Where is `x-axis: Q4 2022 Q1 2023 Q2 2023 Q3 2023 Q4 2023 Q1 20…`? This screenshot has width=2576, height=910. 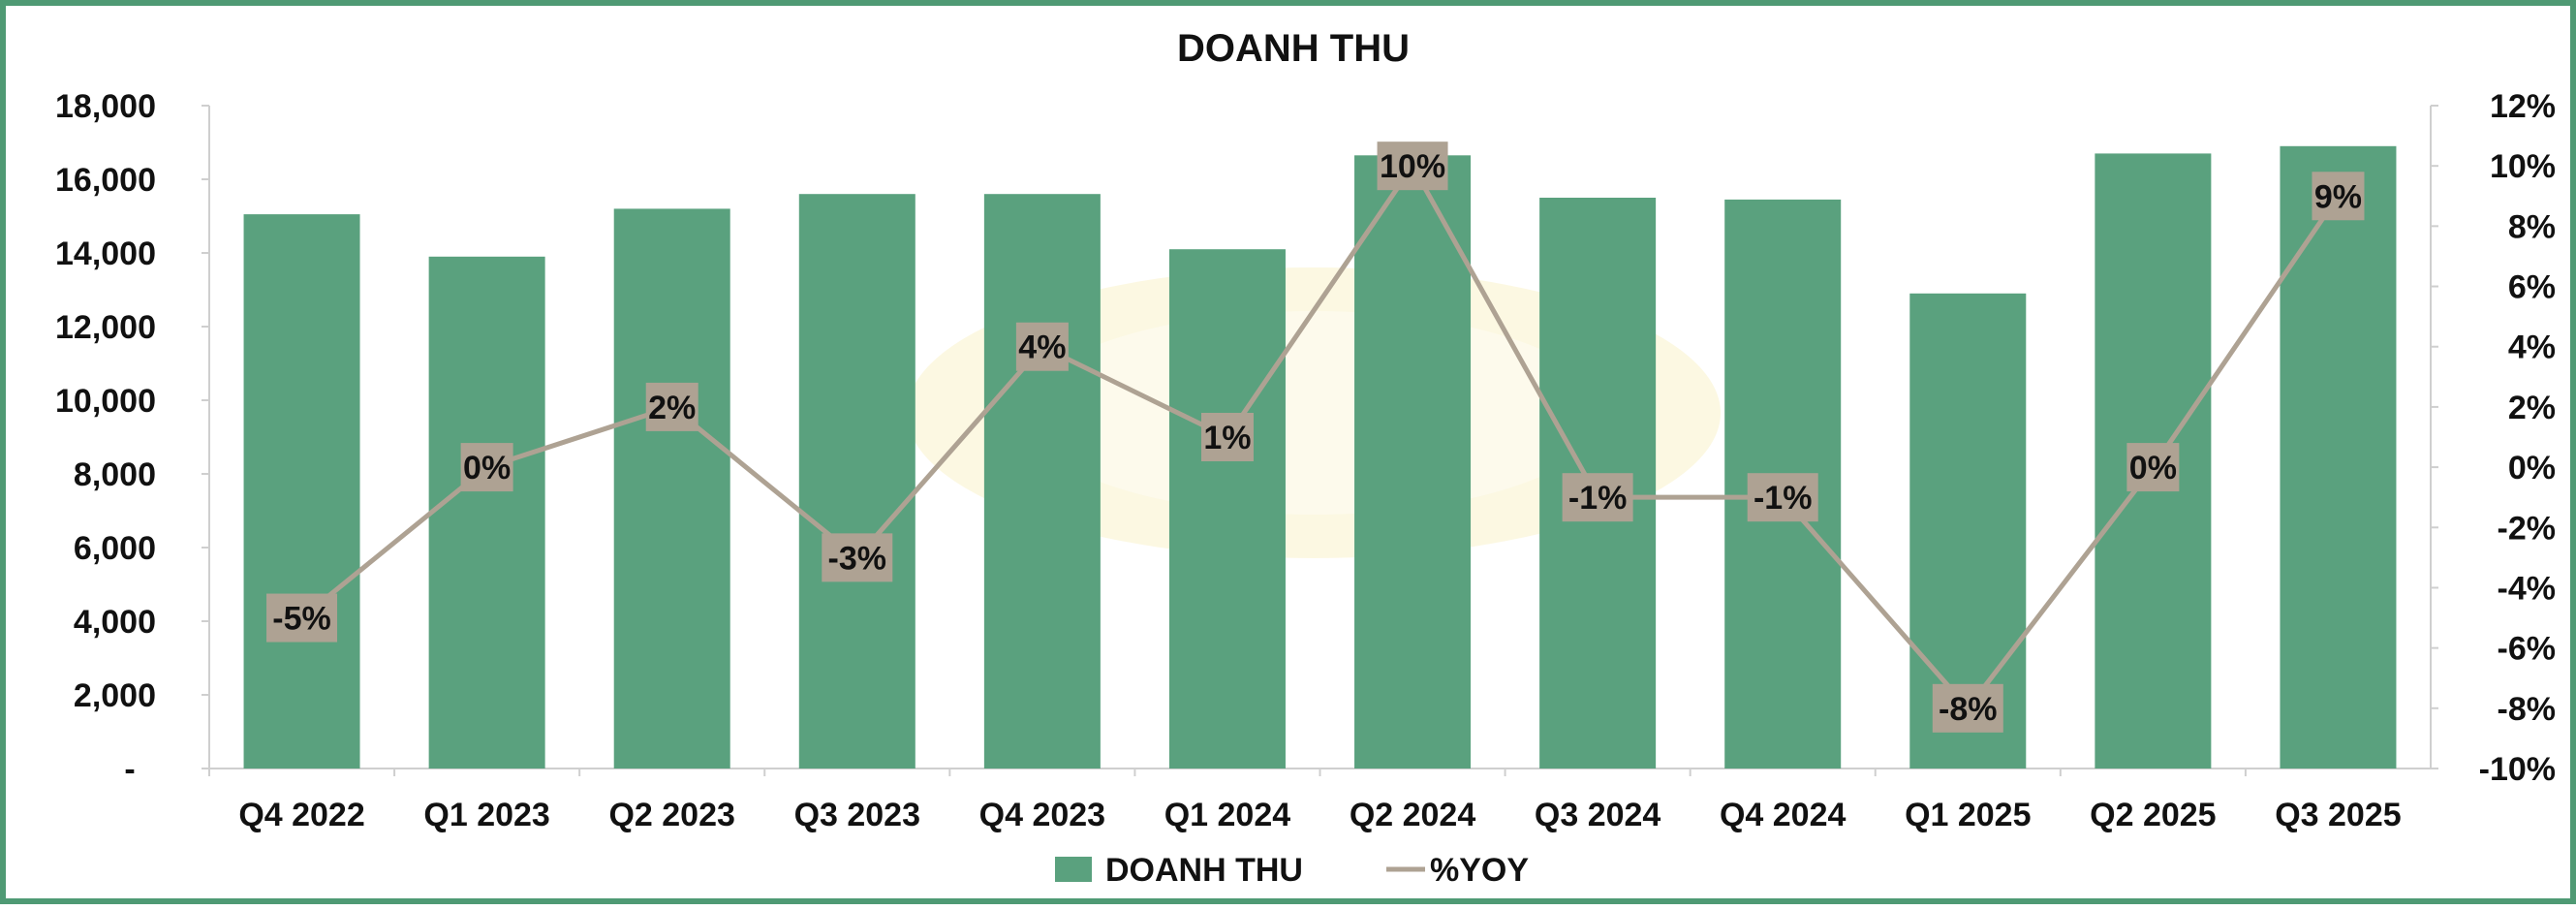
x-axis: Q4 2022 Q1 2023 Q2 2023 Q3 2023 Q4 2023 Q1 20… is located at coordinates (1319, 800).